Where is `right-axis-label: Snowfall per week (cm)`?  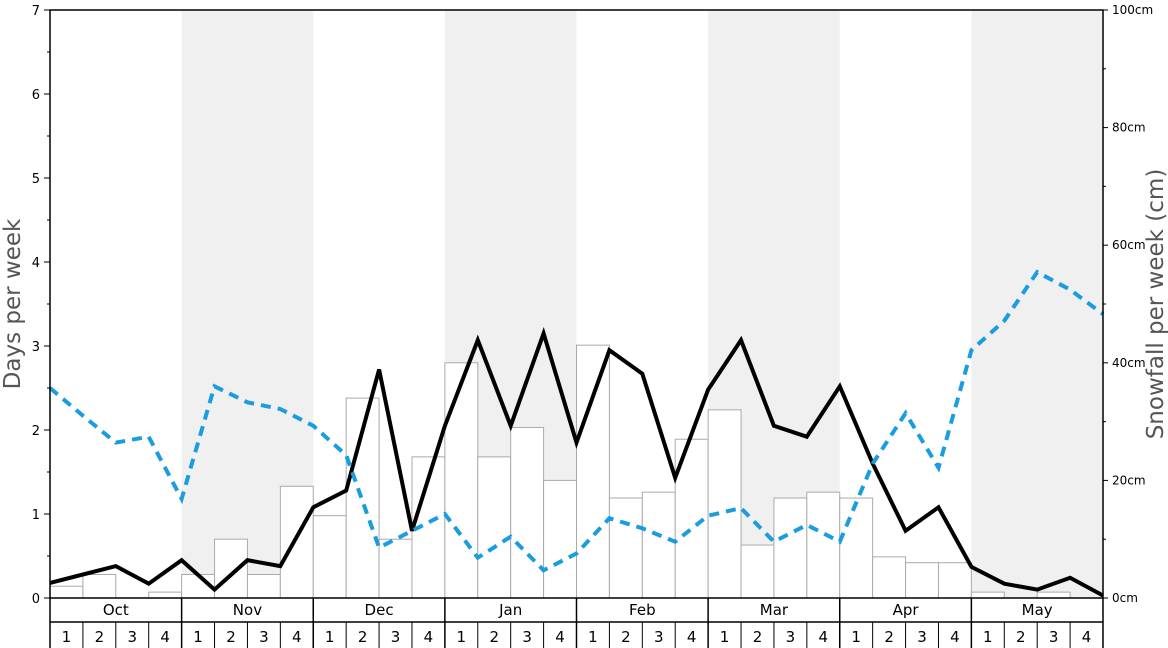 right-axis-label: Snowfall per week (cm) is located at coordinates (1155, 304).